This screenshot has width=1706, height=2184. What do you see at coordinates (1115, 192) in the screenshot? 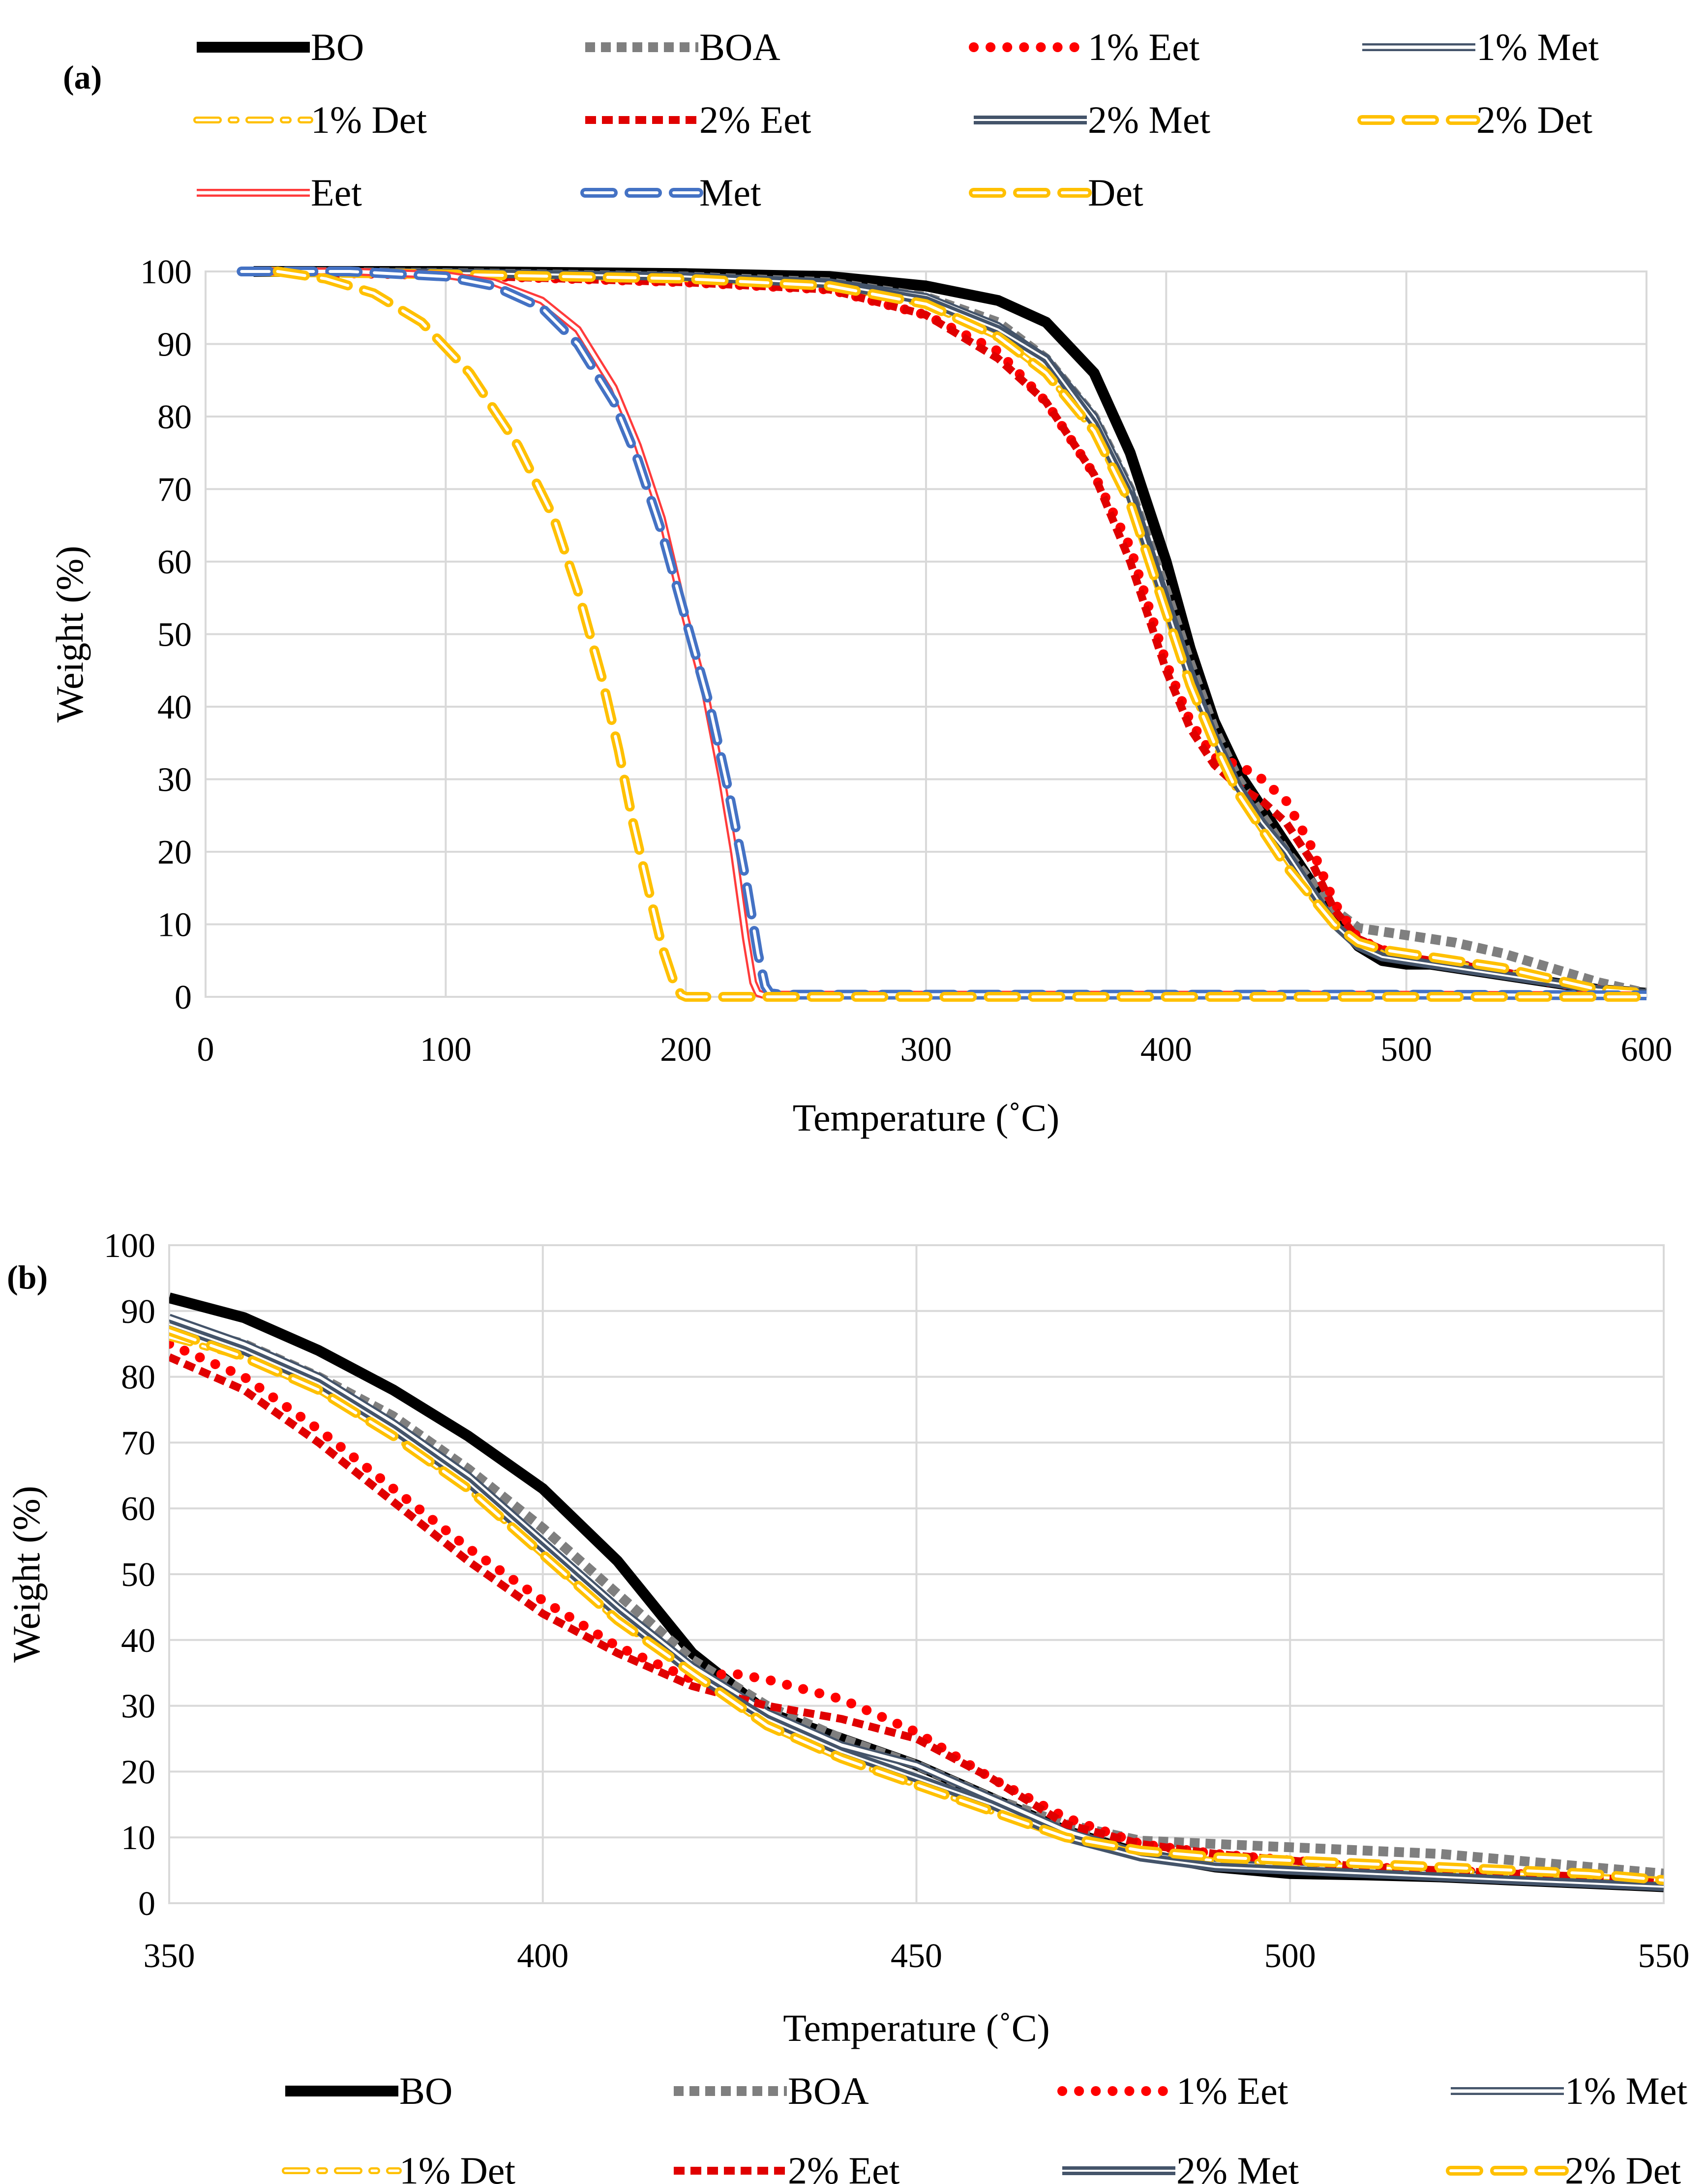
I see `legend-label: Det` at bounding box center [1115, 192].